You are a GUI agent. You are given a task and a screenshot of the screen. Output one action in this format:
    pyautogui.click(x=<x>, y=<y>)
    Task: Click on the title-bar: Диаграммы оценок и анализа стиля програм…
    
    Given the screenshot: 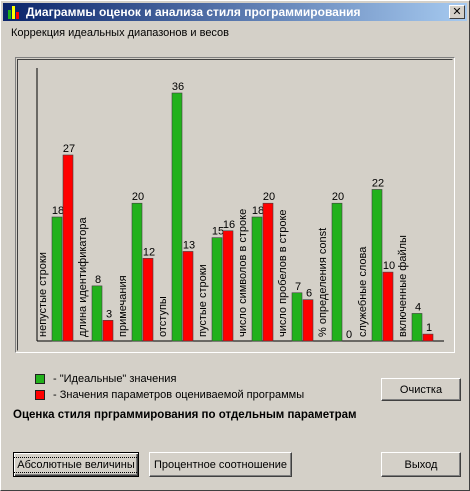 What is the action you would take?
    pyautogui.click(x=235, y=12)
    